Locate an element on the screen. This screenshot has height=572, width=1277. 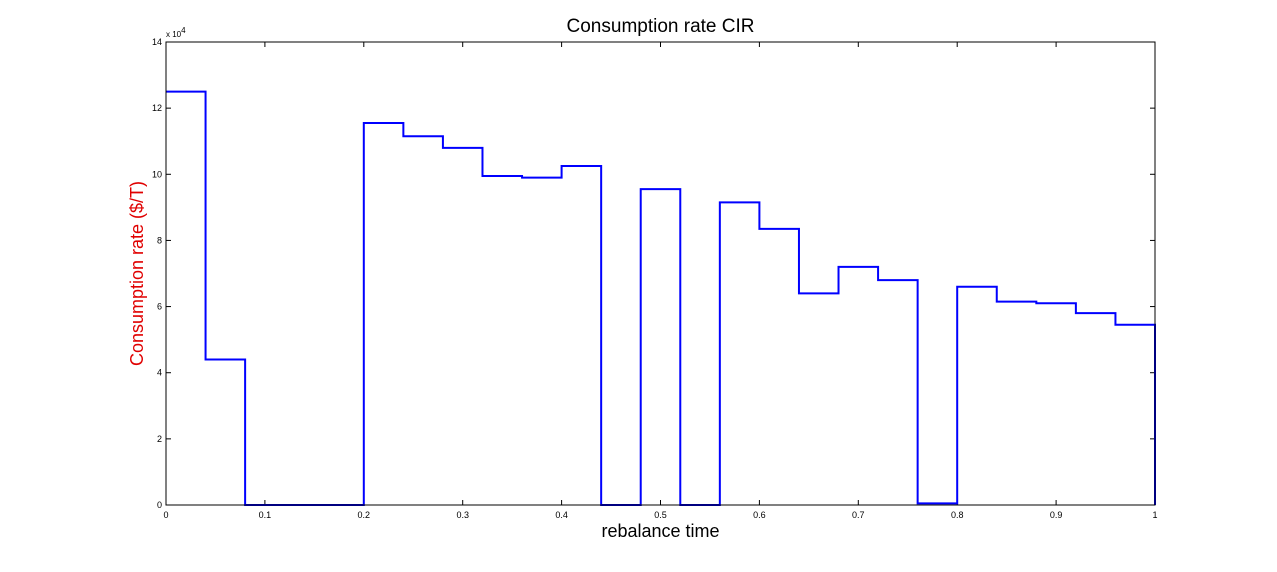
y-axis-exponent: x 104 is located at coordinates (176, 32).